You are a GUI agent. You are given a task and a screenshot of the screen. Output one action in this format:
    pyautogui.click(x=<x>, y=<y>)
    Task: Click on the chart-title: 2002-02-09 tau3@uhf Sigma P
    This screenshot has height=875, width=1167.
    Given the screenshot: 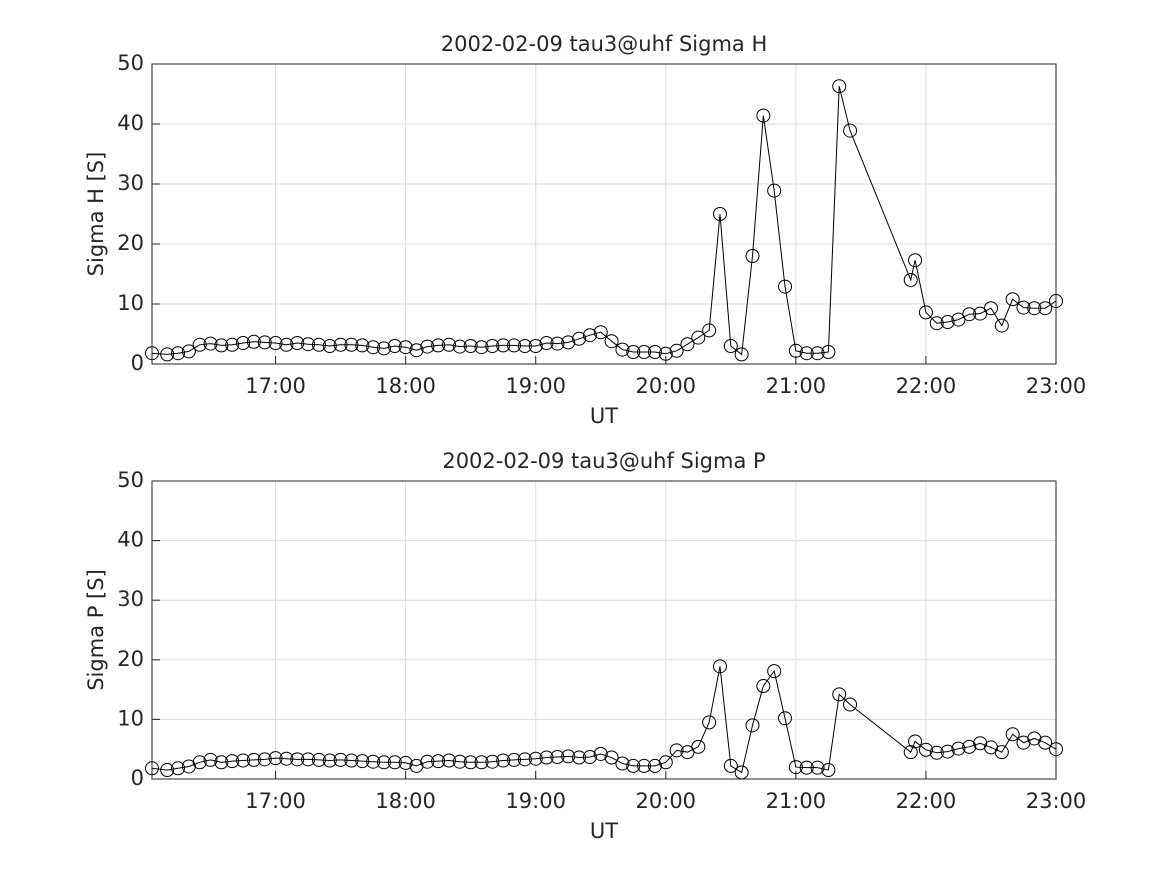 What is the action you would take?
    pyautogui.click(x=603, y=461)
    